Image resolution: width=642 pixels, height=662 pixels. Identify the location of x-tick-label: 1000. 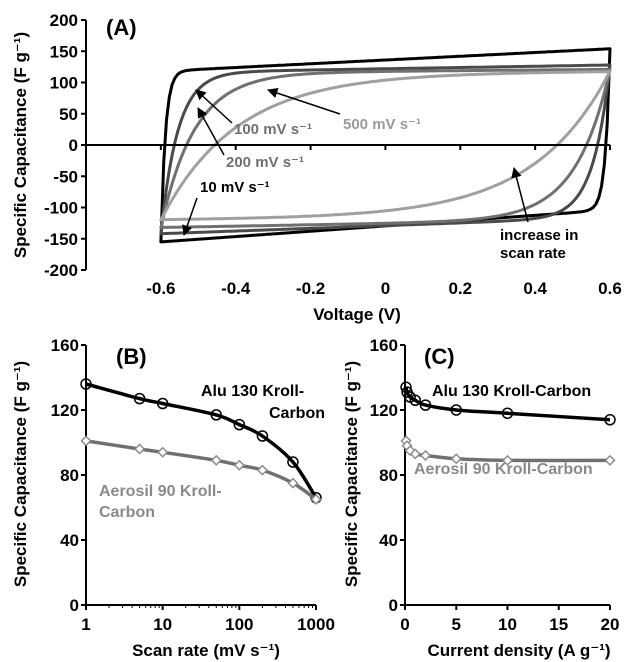
(316, 624).